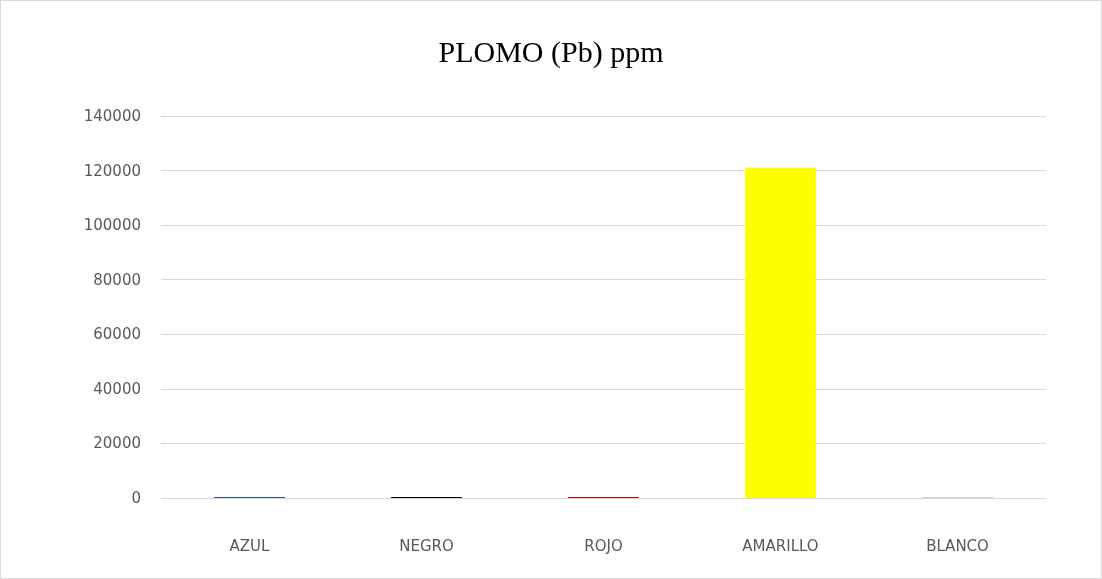 The width and height of the screenshot is (1102, 579). I want to click on bar, so click(780, 332).